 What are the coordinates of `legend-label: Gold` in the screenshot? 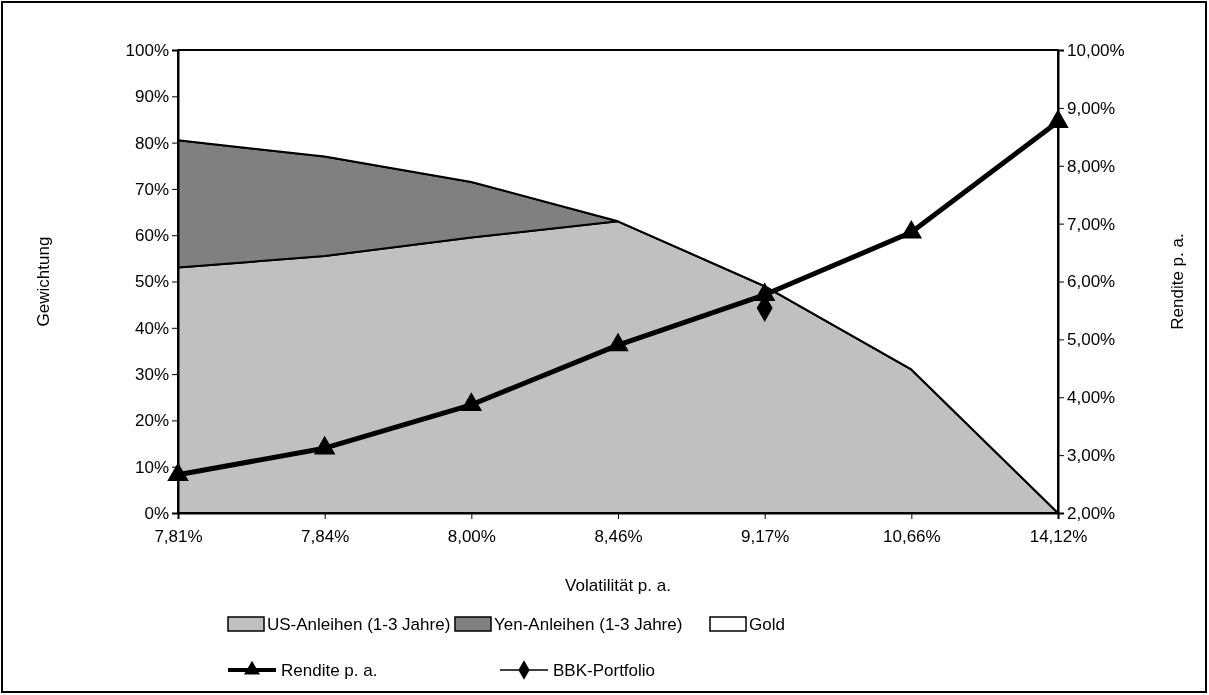 It's located at (767, 624).